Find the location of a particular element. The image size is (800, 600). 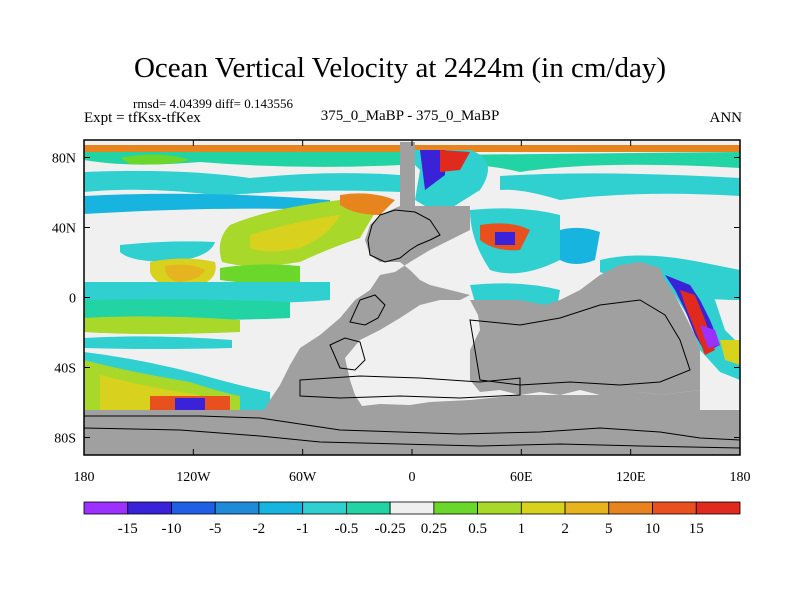

arctic-land-strip is located at coordinates (407, 174).